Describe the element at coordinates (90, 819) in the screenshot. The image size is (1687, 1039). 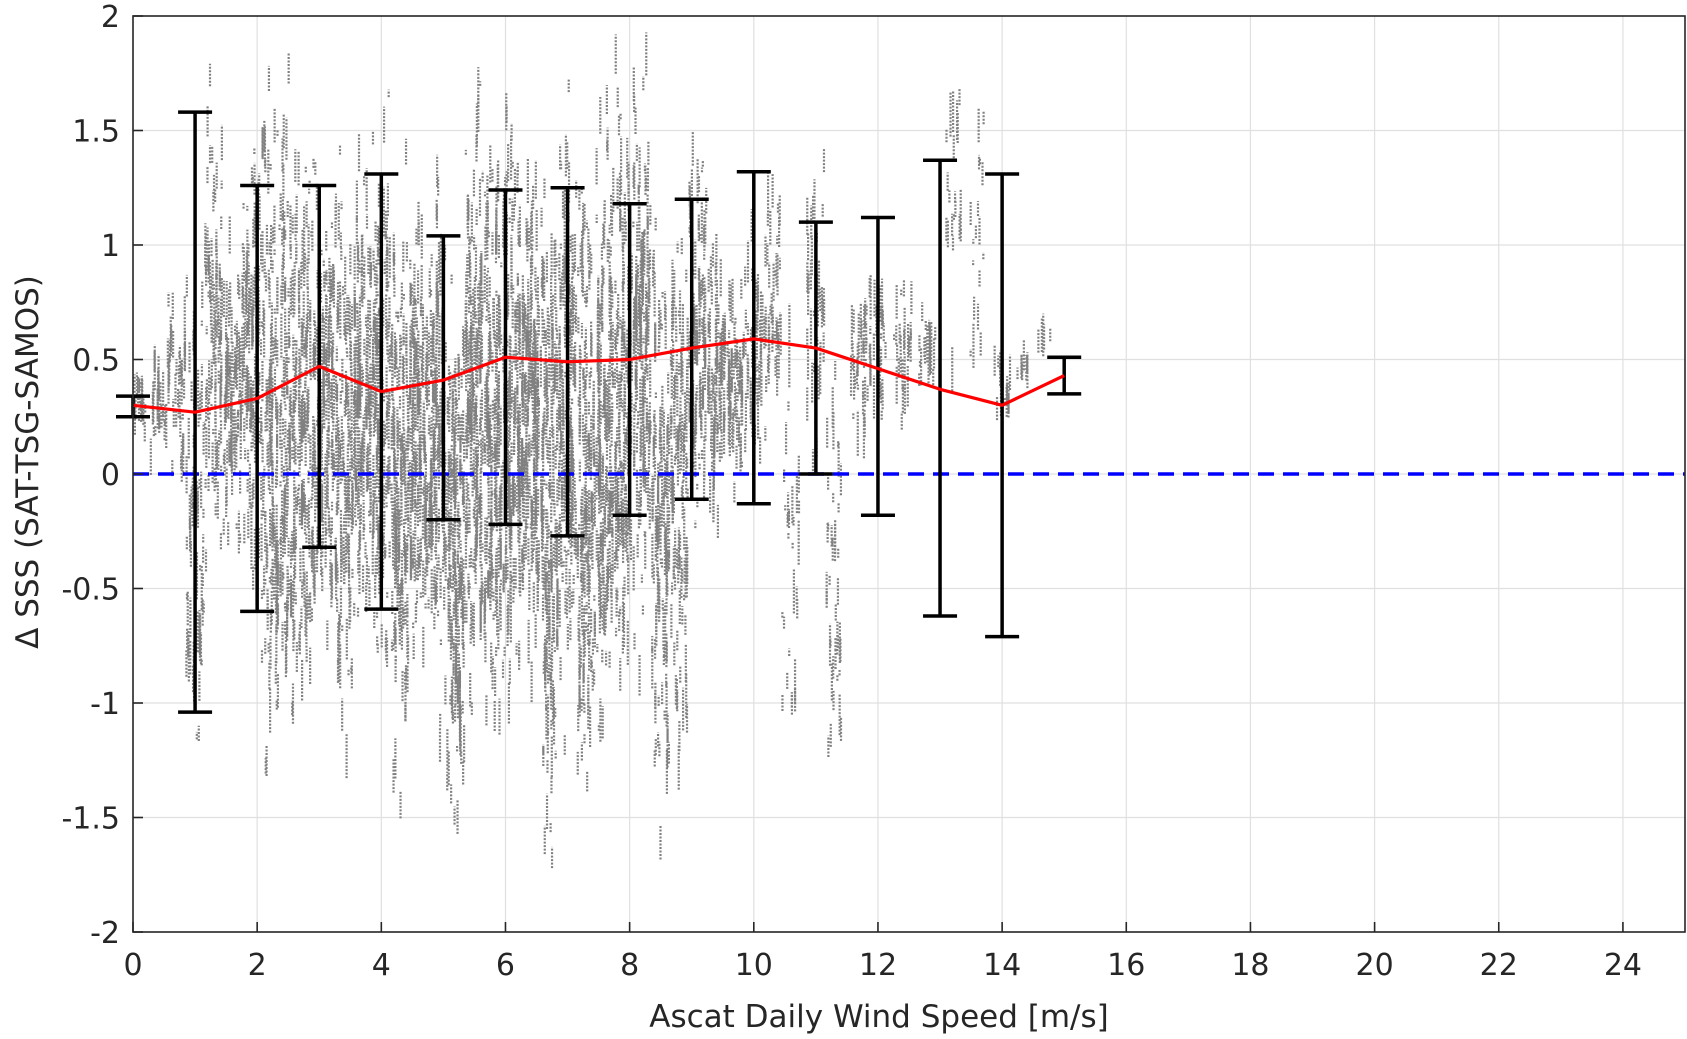
I see `y-tick-label: -1.5` at that location.